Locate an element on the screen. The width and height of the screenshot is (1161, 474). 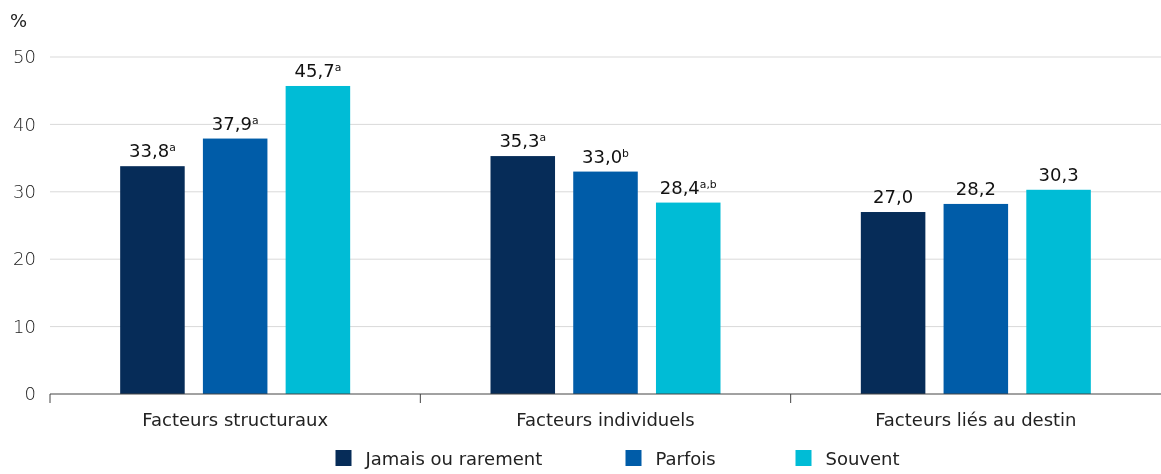
data-label: 33,0$^{b}$ is located at coordinates (606, 156).